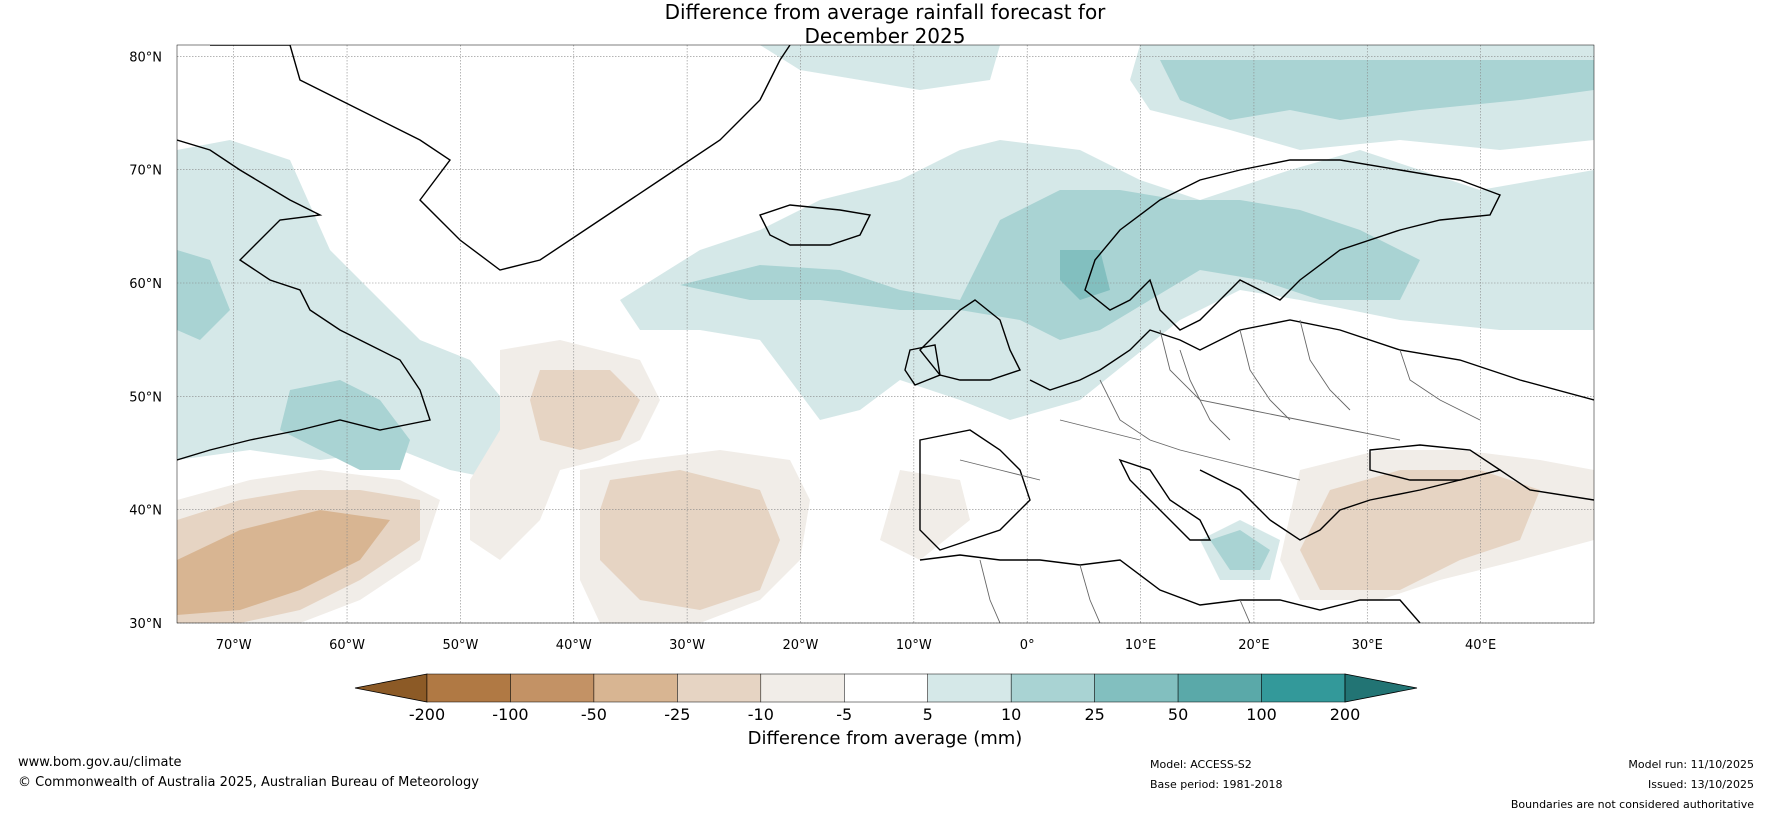 The width and height of the screenshot is (1770, 816). I want to click on europe-coastline, so click(1311, 360).